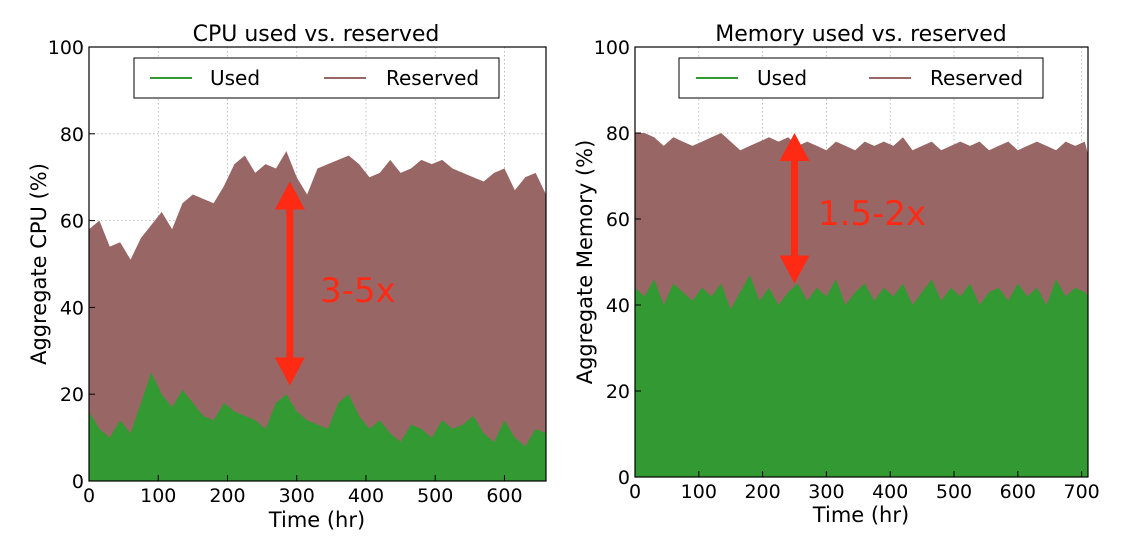  What do you see at coordinates (699, 492) in the screenshot?
I see `memory-x-tick-label-100: 100` at bounding box center [699, 492].